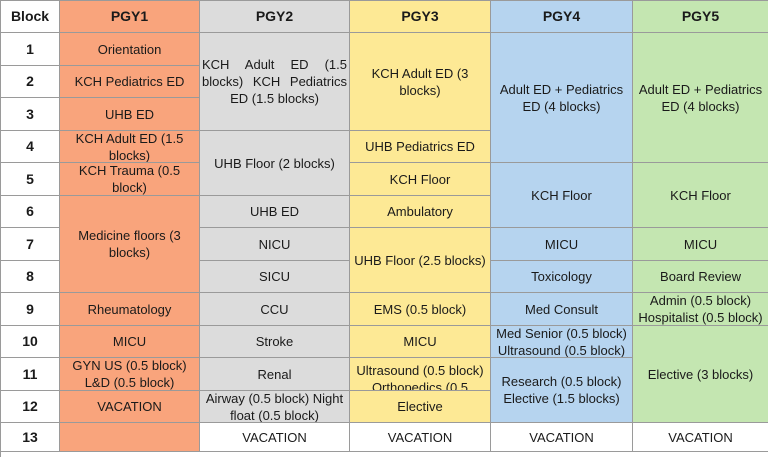 The height and width of the screenshot is (457, 768). What do you see at coordinates (30, 49) in the screenshot?
I see `block-number: 1` at bounding box center [30, 49].